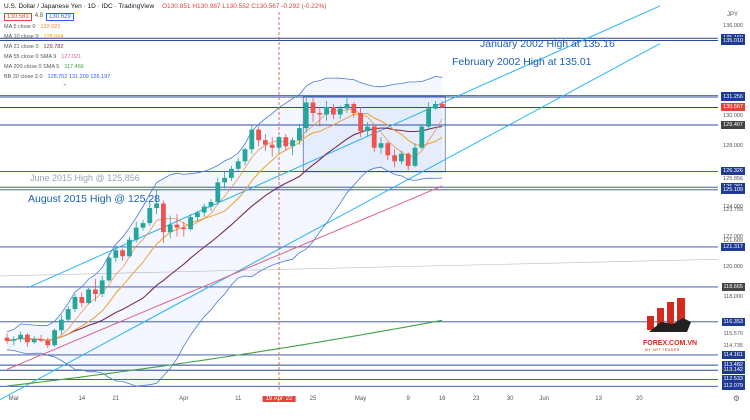 The height and width of the screenshot is (420, 750). Describe the element at coordinates (733, 297) in the screenshot. I see `price-label-20: 118.000` at that location.